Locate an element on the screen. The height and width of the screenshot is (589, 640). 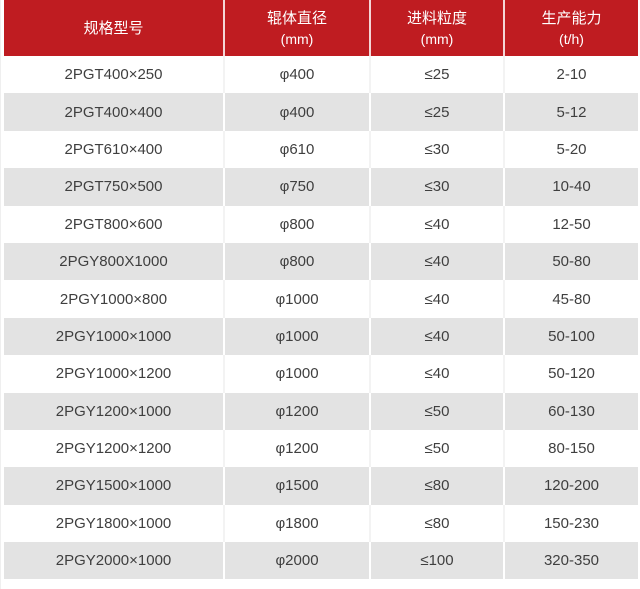
column-header-model-label: 规格型号 is located at coordinates (113, 28).